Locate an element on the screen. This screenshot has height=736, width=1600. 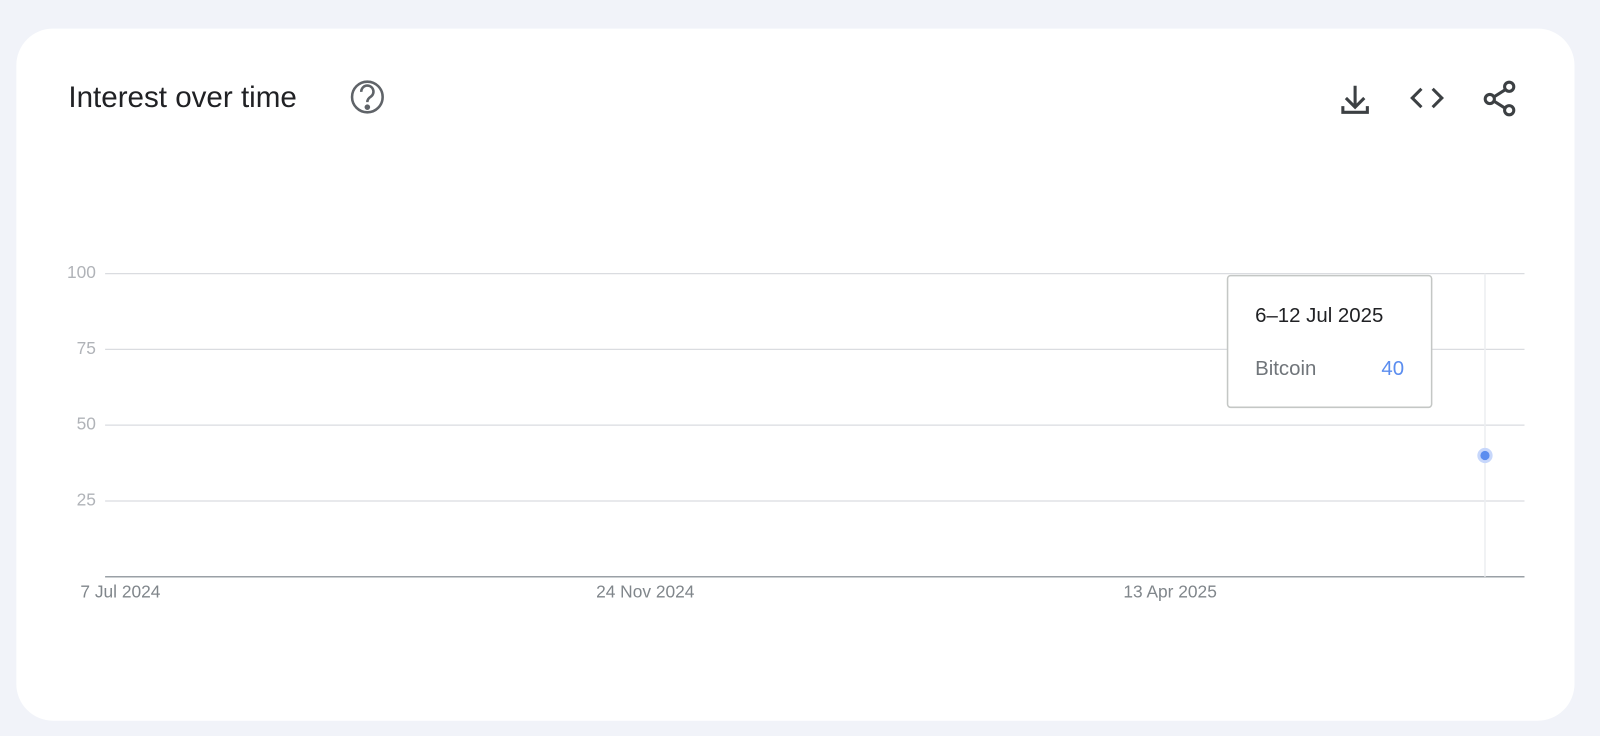
download-icon is located at coordinates (1355, 99).